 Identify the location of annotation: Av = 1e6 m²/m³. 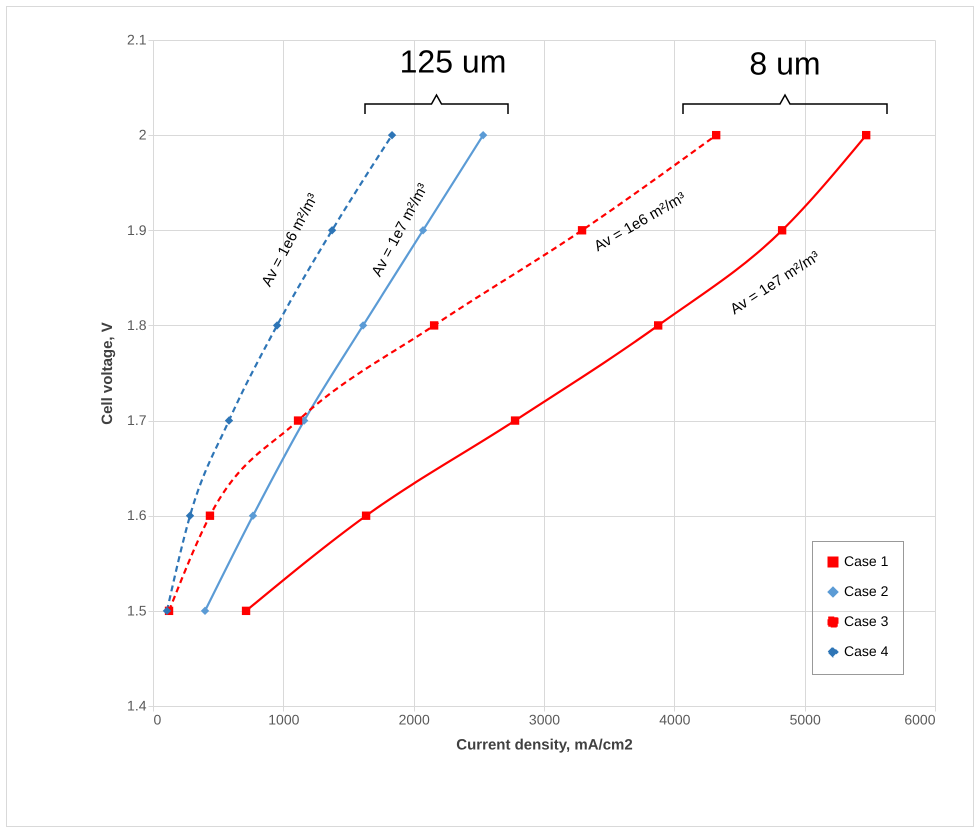
(290, 240).